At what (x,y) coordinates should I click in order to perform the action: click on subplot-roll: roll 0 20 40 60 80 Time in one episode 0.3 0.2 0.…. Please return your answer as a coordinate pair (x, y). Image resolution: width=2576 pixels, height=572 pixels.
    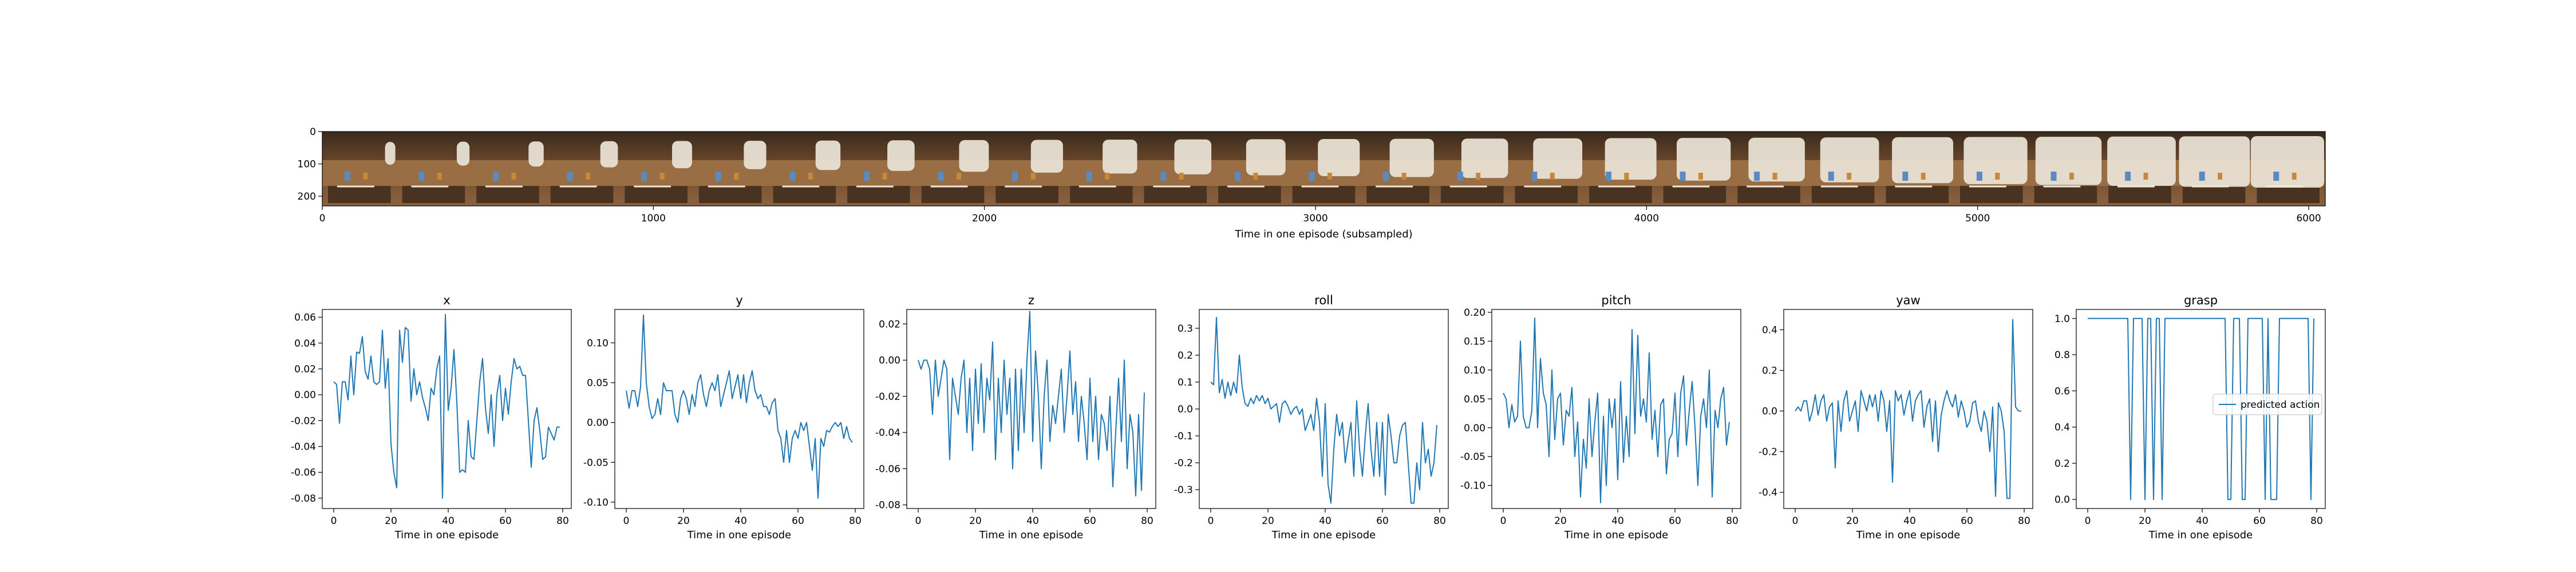
    Looking at the image, I should click on (1311, 417).